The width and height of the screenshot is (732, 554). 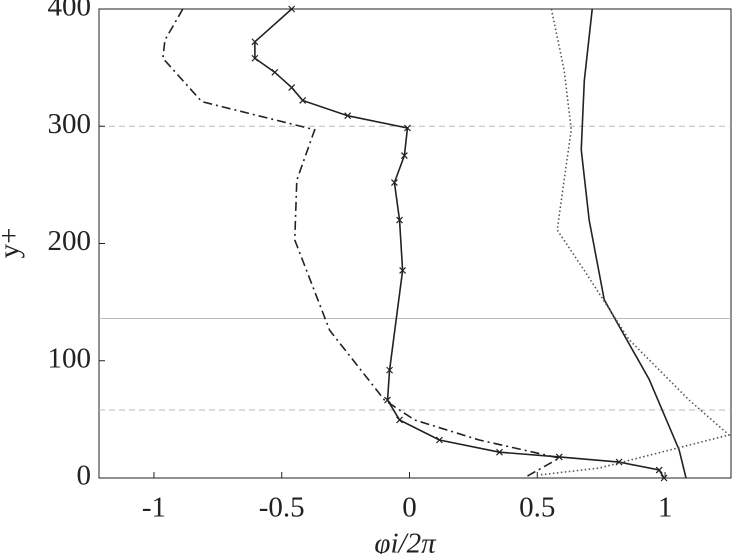 What do you see at coordinates (405, 541) in the screenshot?
I see `x-axis-label: φi/2π` at bounding box center [405, 541].